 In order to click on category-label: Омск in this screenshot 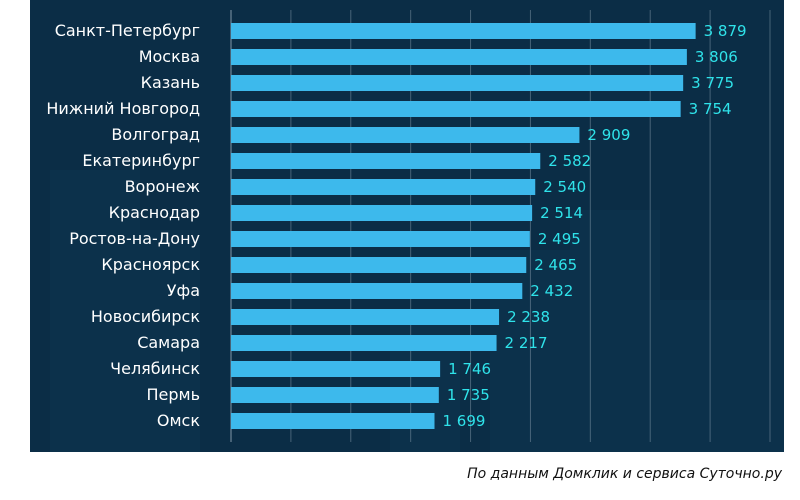, I will do `click(178, 420)`.